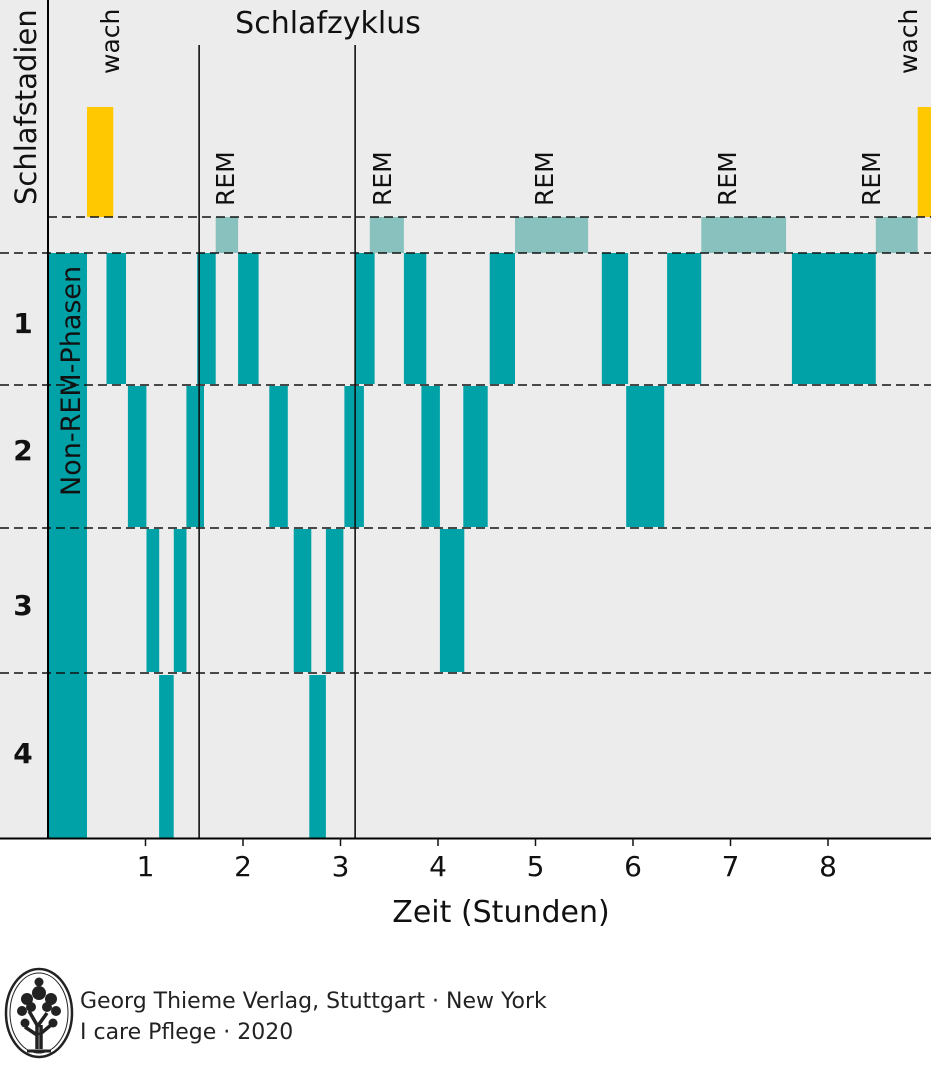 Image resolution: width=931 pixels, height=1066 pixels. I want to click on x-tick-label: 2, so click(243, 866).